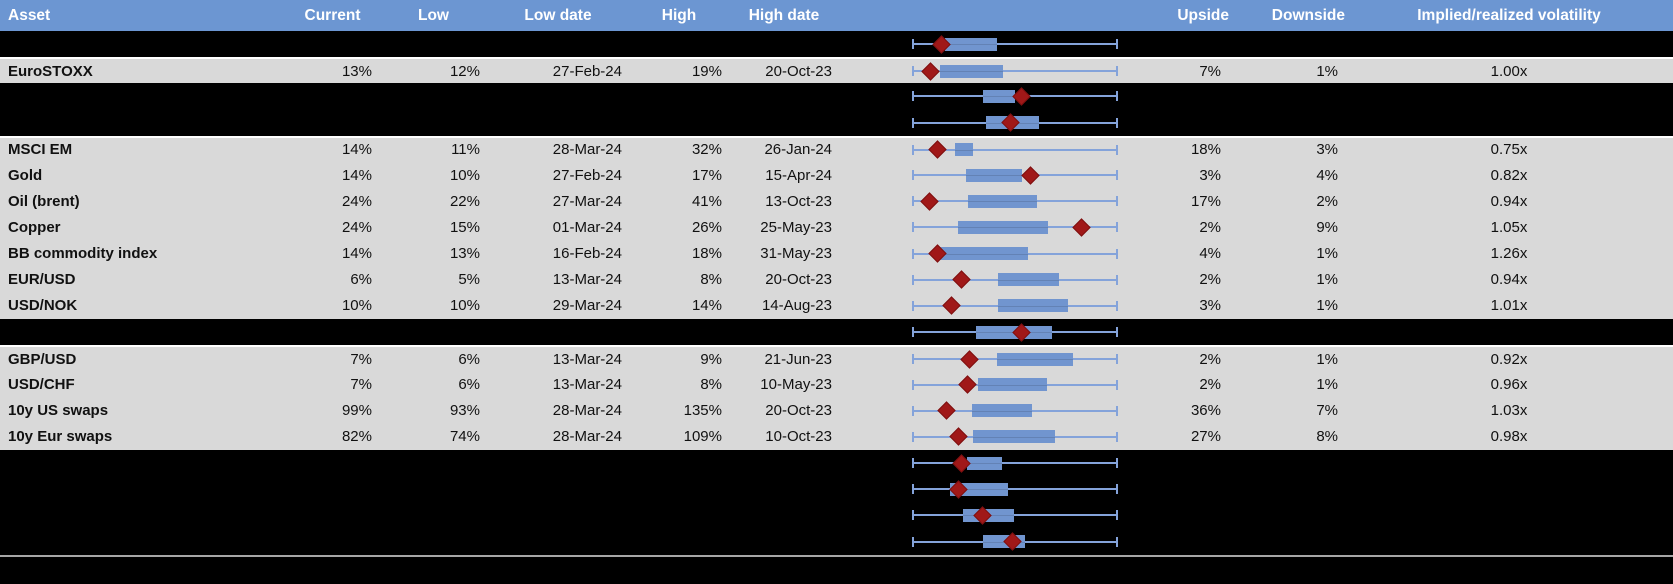 Image resolution: width=1673 pixels, height=584 pixels. What do you see at coordinates (798, 175) in the screenshot?
I see `high-date-cell: 15-Apr-24` at bounding box center [798, 175].